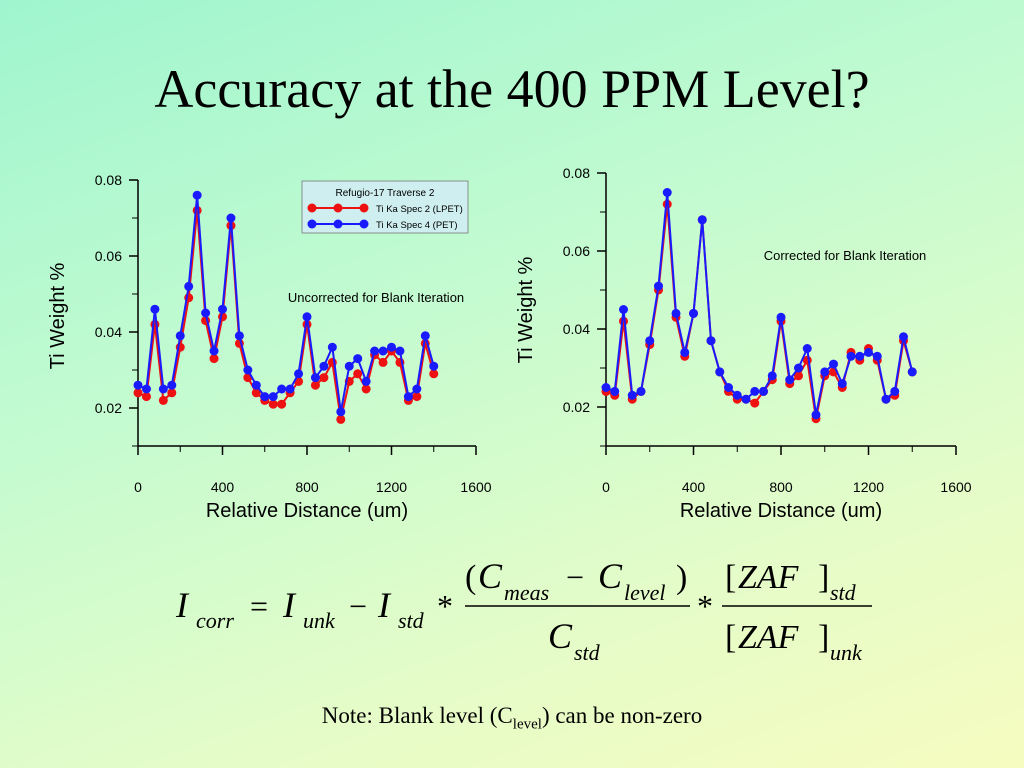 This screenshot has width=1024, height=768. I want to click on y-tick-label: 0.08, so click(576, 173).